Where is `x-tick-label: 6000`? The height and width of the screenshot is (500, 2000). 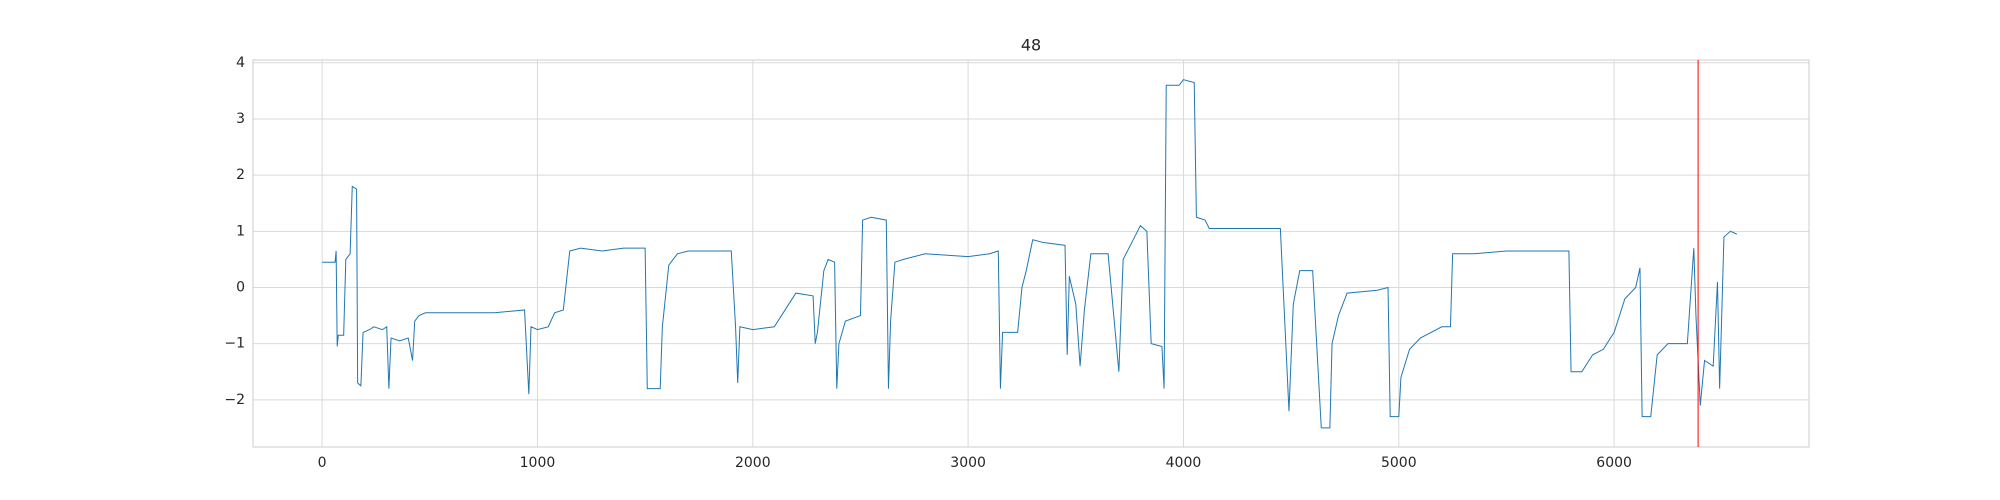 x-tick-label: 6000 is located at coordinates (1614, 463).